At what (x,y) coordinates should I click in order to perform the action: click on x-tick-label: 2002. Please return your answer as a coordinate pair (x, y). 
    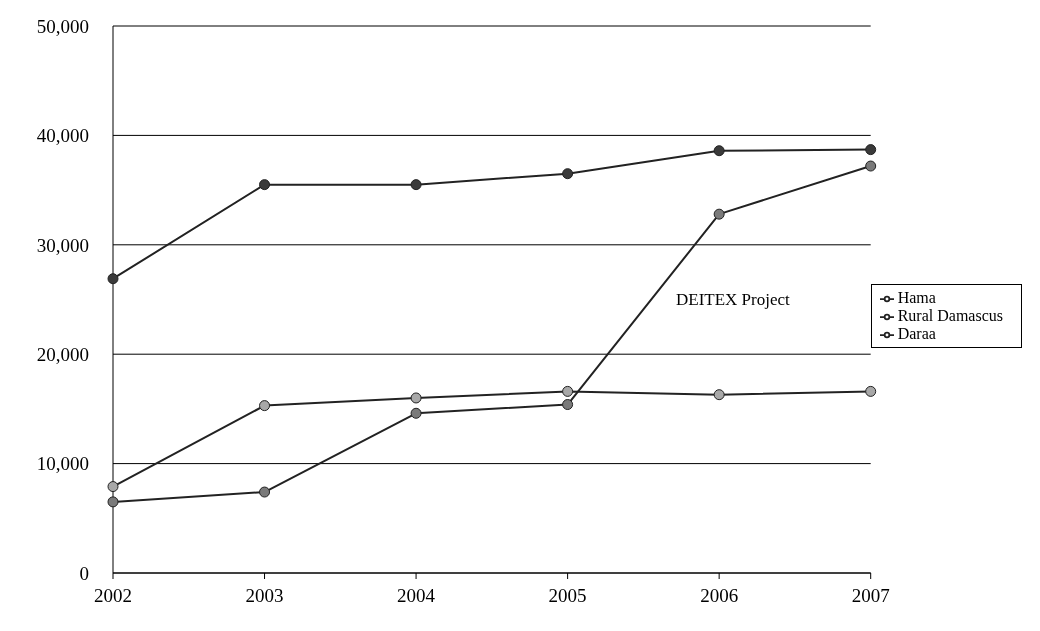
    Looking at the image, I should click on (113, 596).